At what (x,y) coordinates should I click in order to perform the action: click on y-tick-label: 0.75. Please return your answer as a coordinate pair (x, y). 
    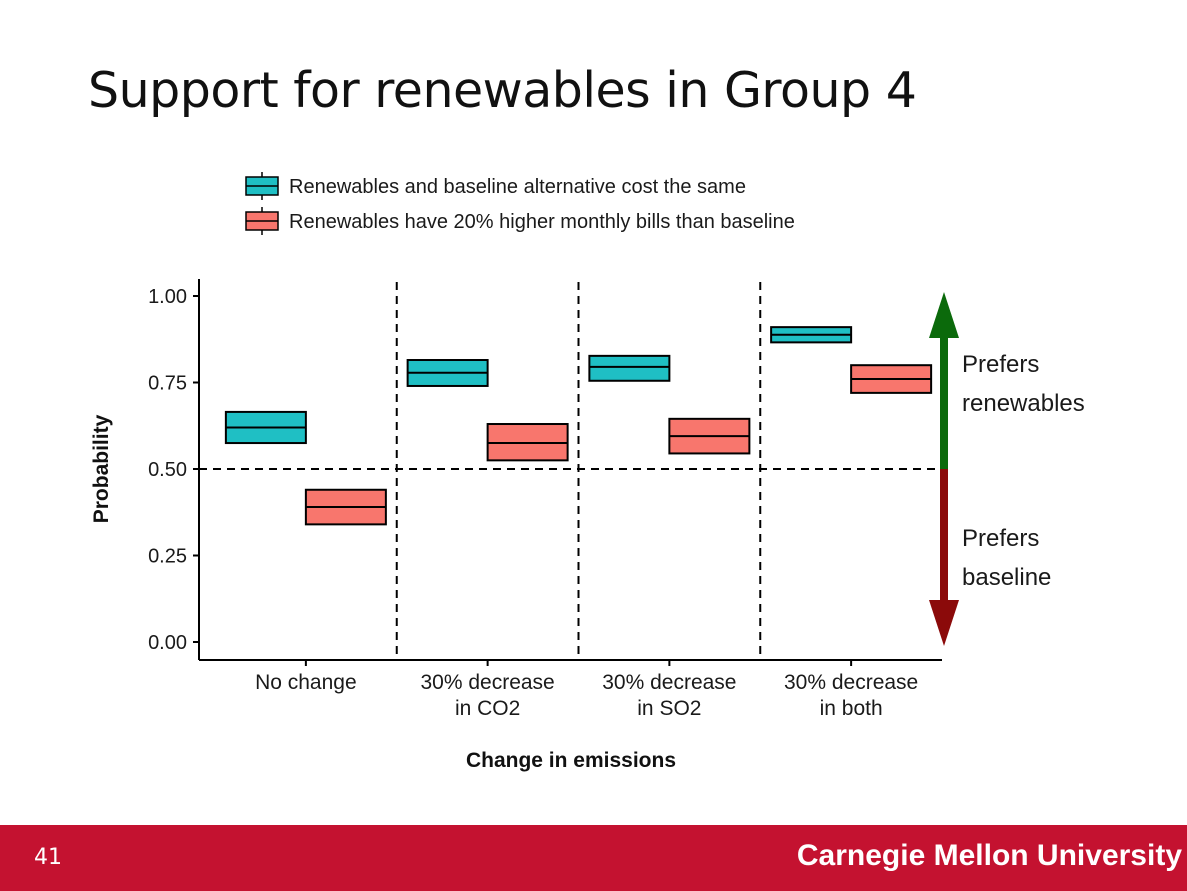
    Looking at the image, I should click on (167, 384).